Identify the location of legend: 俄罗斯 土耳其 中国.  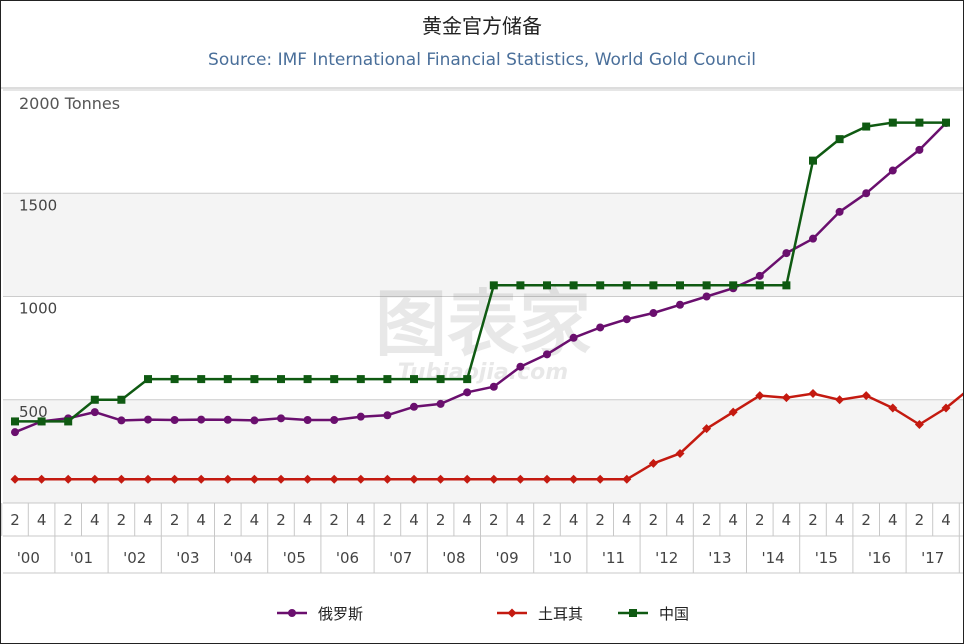
(483, 614).